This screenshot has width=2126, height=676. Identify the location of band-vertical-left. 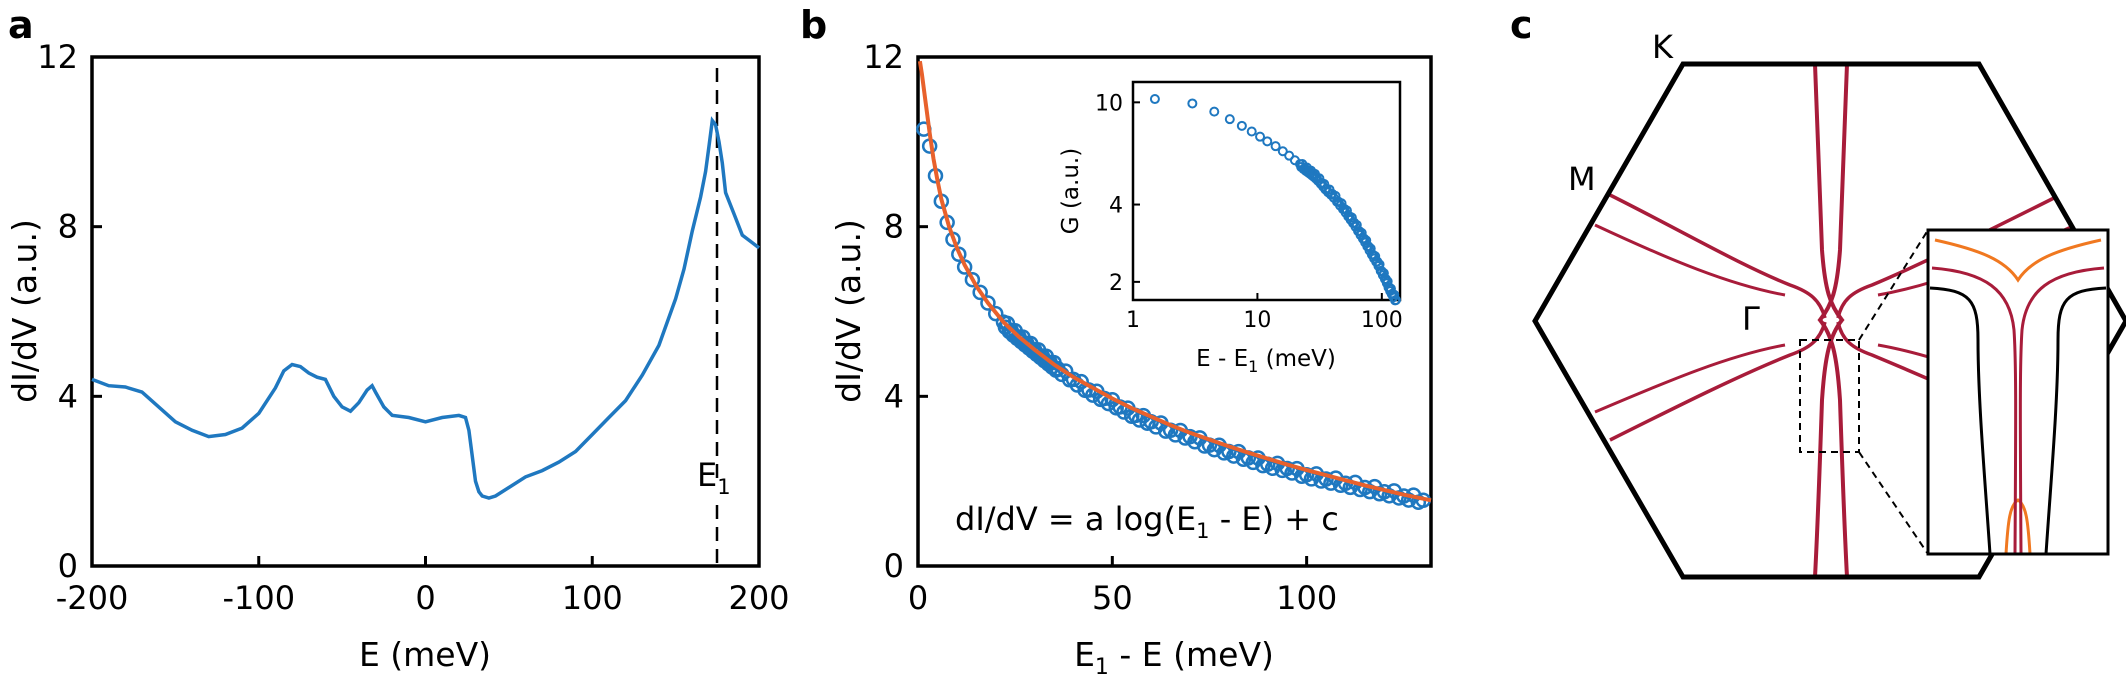
(1829, 320).